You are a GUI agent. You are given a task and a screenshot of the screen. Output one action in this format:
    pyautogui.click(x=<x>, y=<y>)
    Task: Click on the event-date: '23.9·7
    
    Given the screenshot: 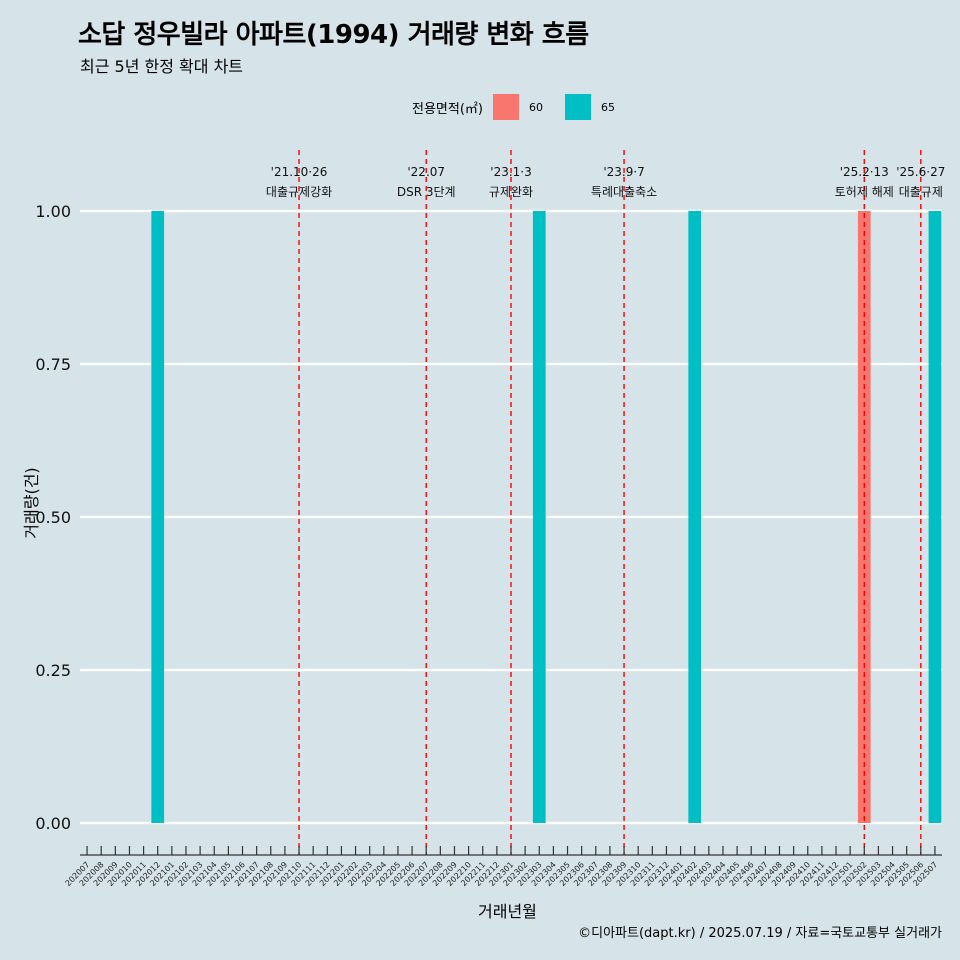 What is the action you would take?
    pyautogui.click(x=623, y=172)
    